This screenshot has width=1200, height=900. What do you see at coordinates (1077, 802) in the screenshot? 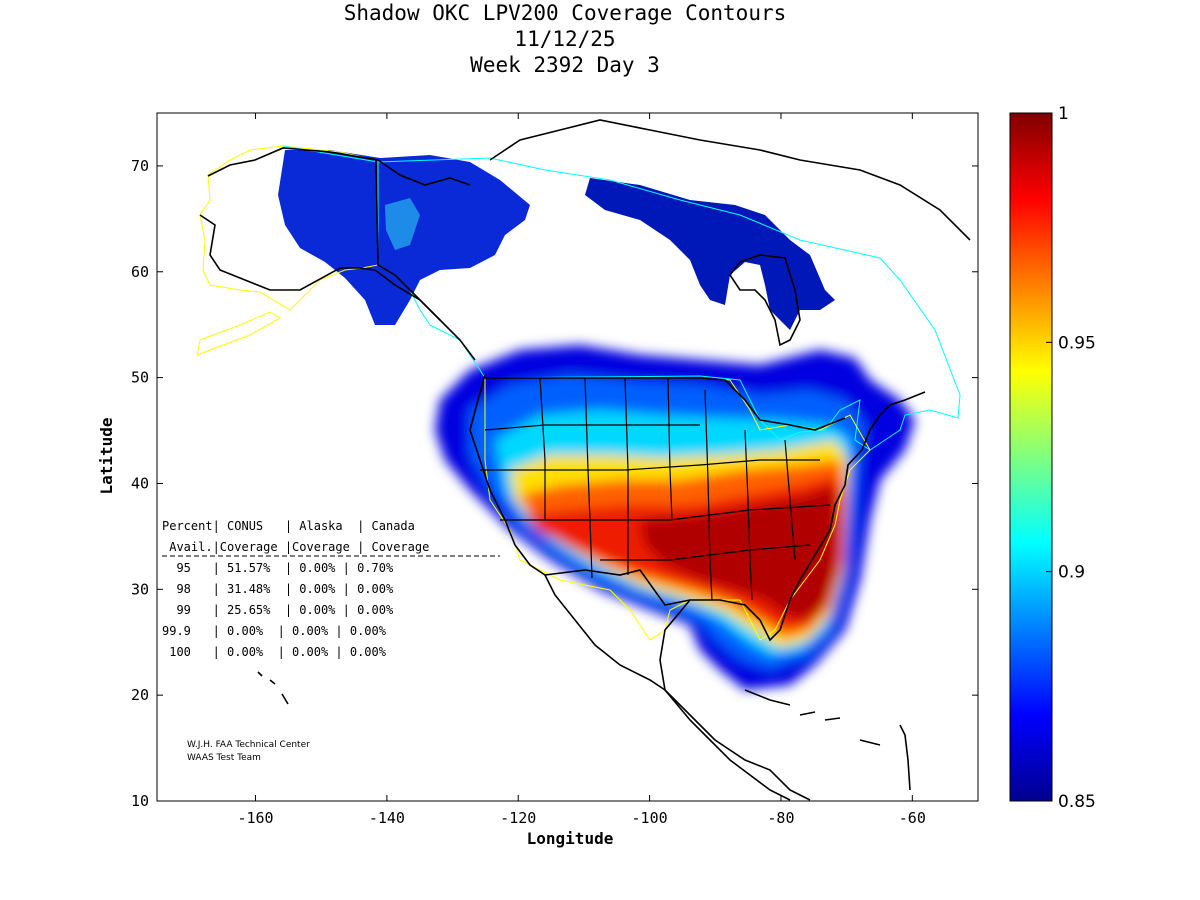
I see `colorbar-tick-label: 0.85` at bounding box center [1077, 802].